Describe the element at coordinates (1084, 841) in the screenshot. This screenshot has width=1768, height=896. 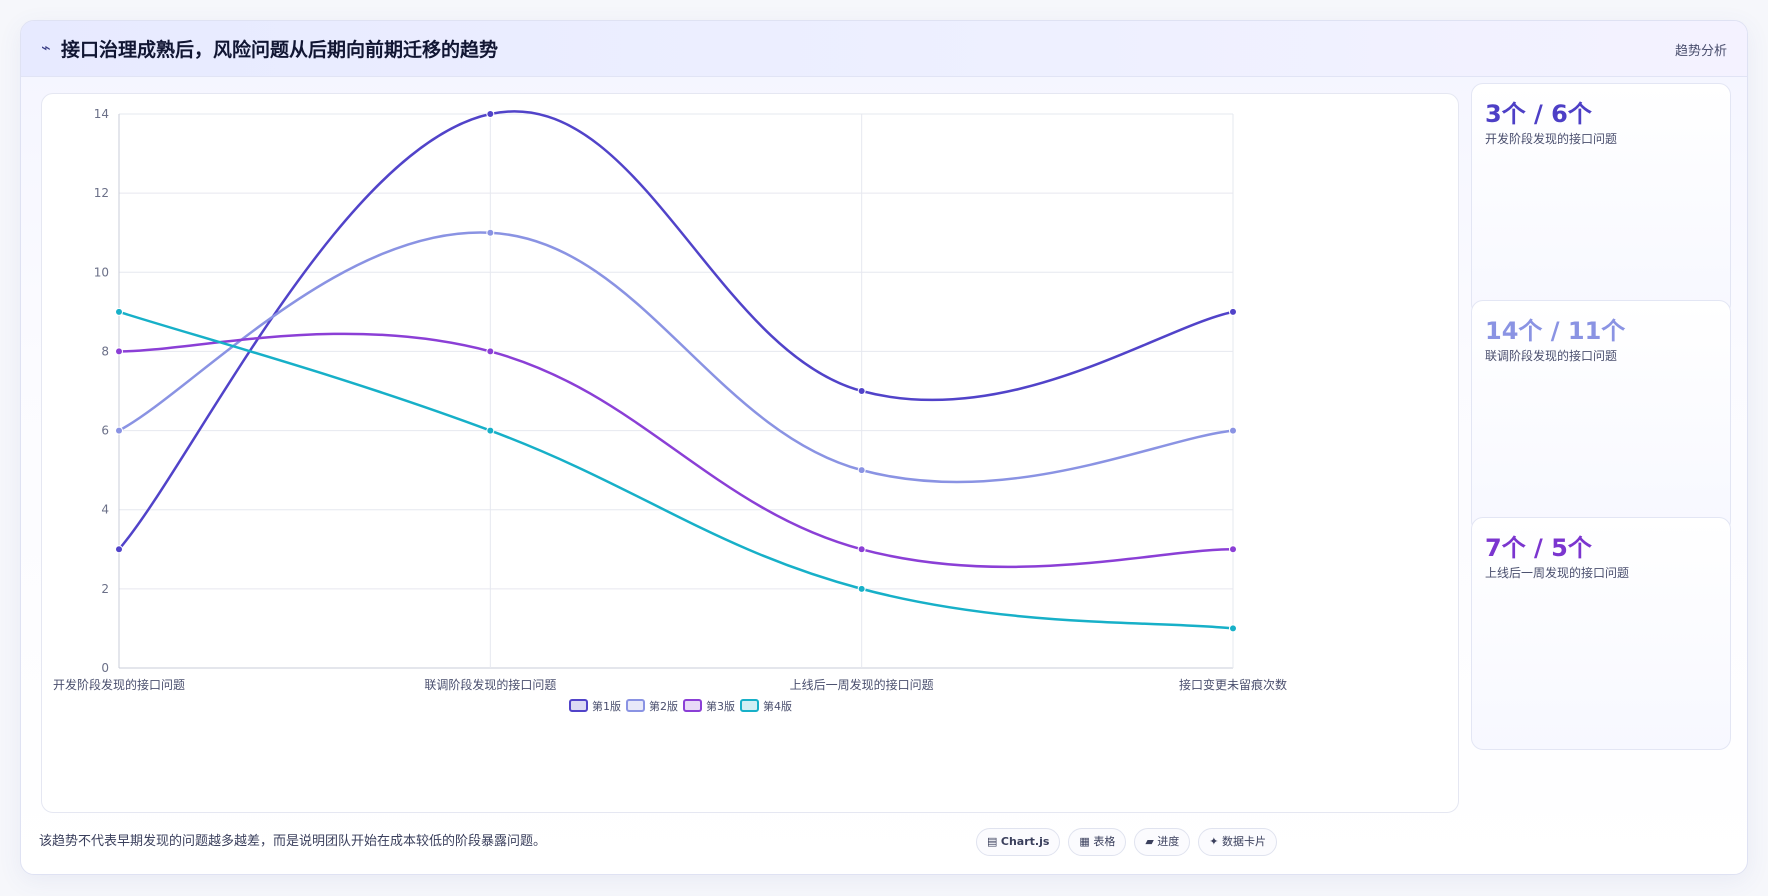
I see `table-icon: ▦` at that location.